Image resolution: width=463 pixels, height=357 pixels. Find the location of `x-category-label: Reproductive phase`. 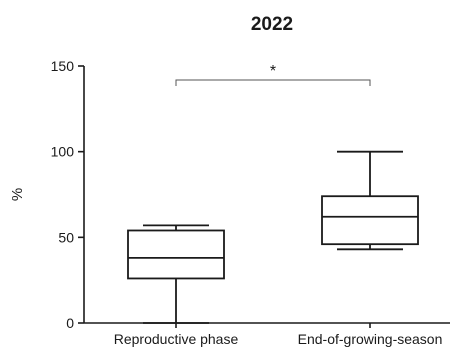

x-category-label: Reproductive phase is located at coordinates (176, 339).